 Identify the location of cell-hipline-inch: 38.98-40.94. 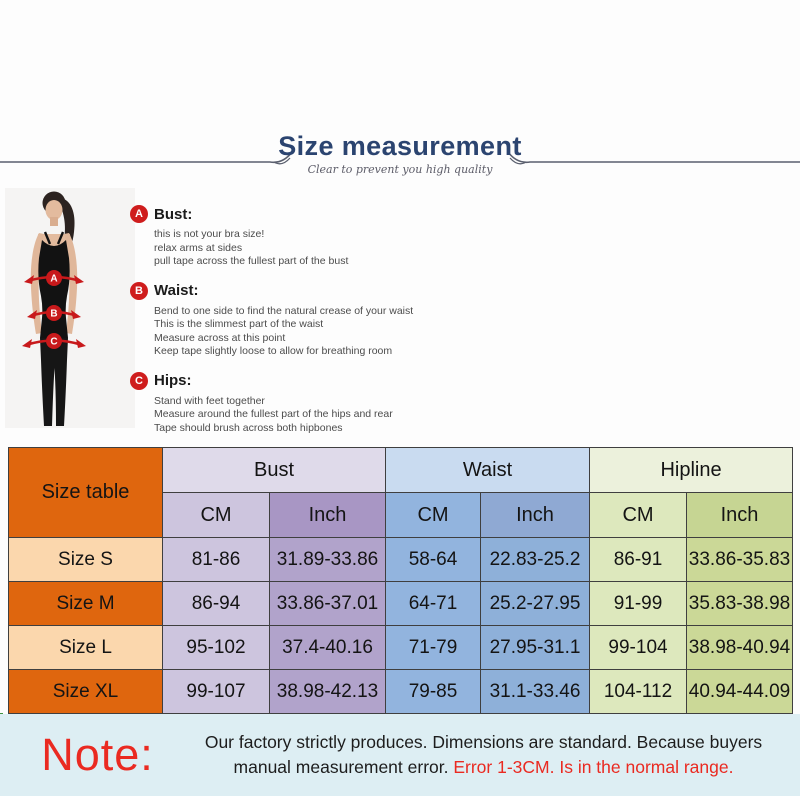
(740, 647).